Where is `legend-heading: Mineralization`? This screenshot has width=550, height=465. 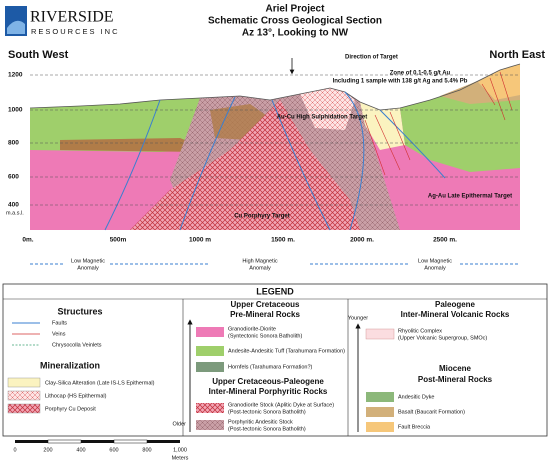
legend-heading: Mineralization is located at coordinates (70, 365).